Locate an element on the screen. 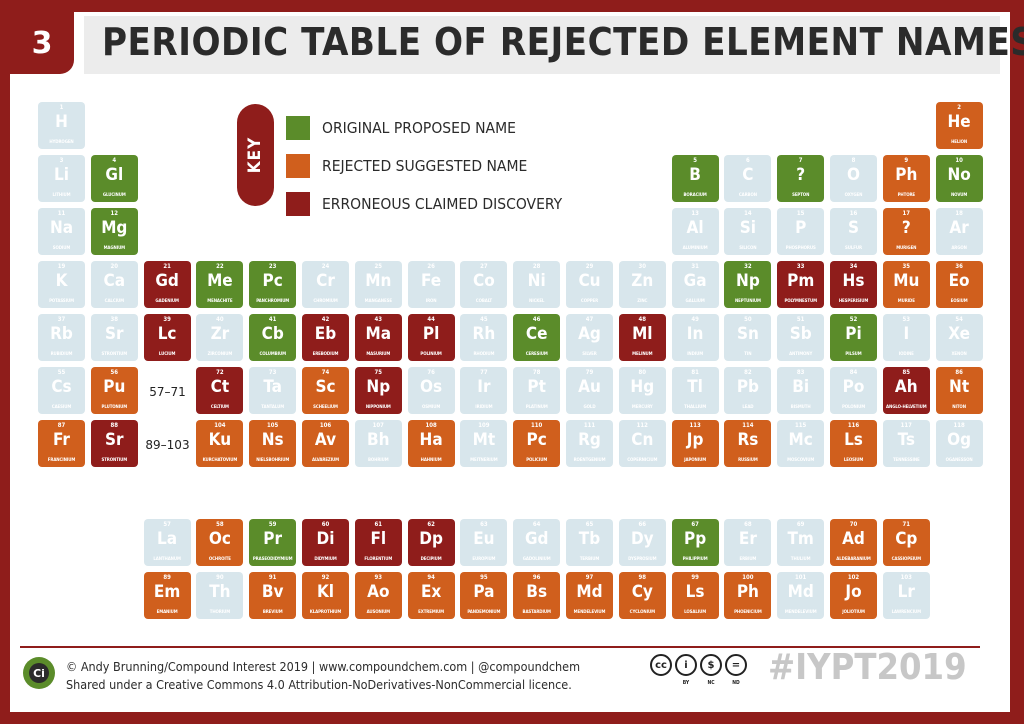 Image resolution: width=1024 pixels, height=724 pixels. element-tile: 57 La LANTHANUM is located at coordinates (167, 542).